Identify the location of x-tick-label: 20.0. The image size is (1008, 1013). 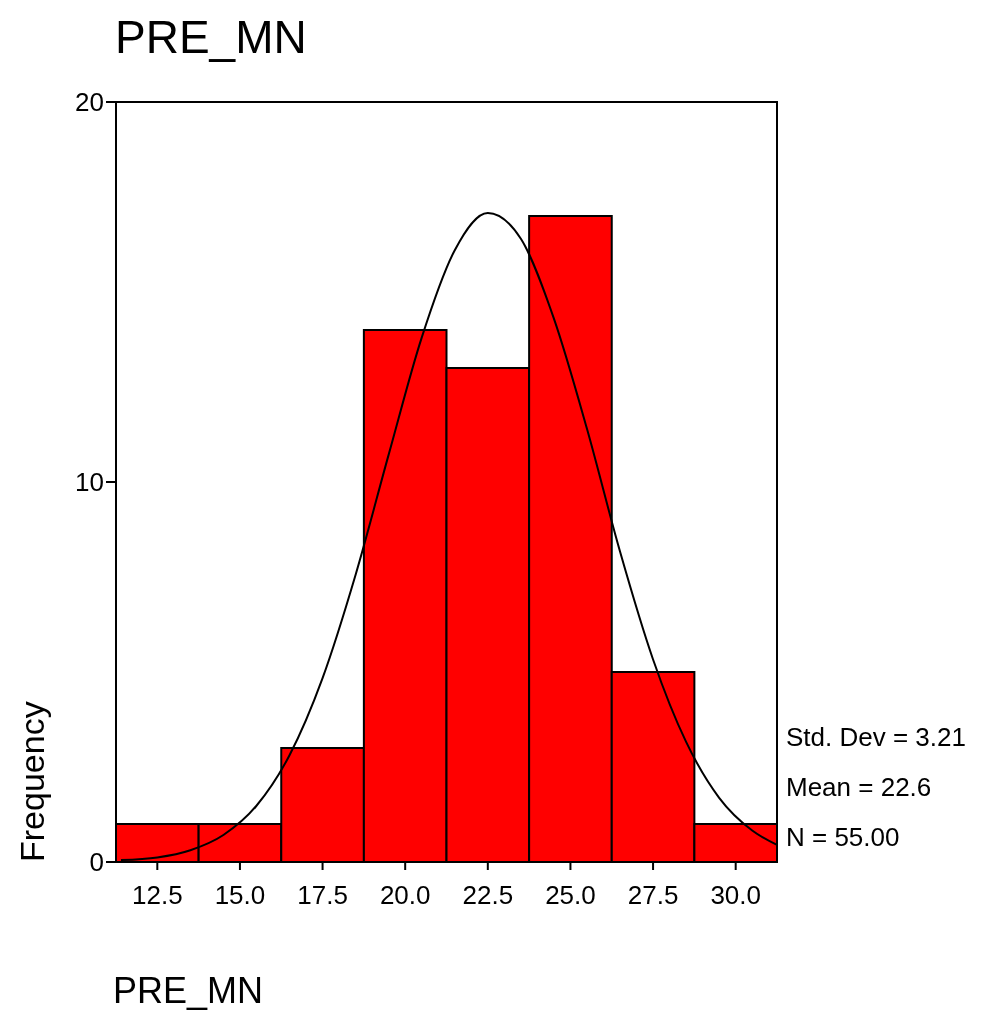
(405, 895).